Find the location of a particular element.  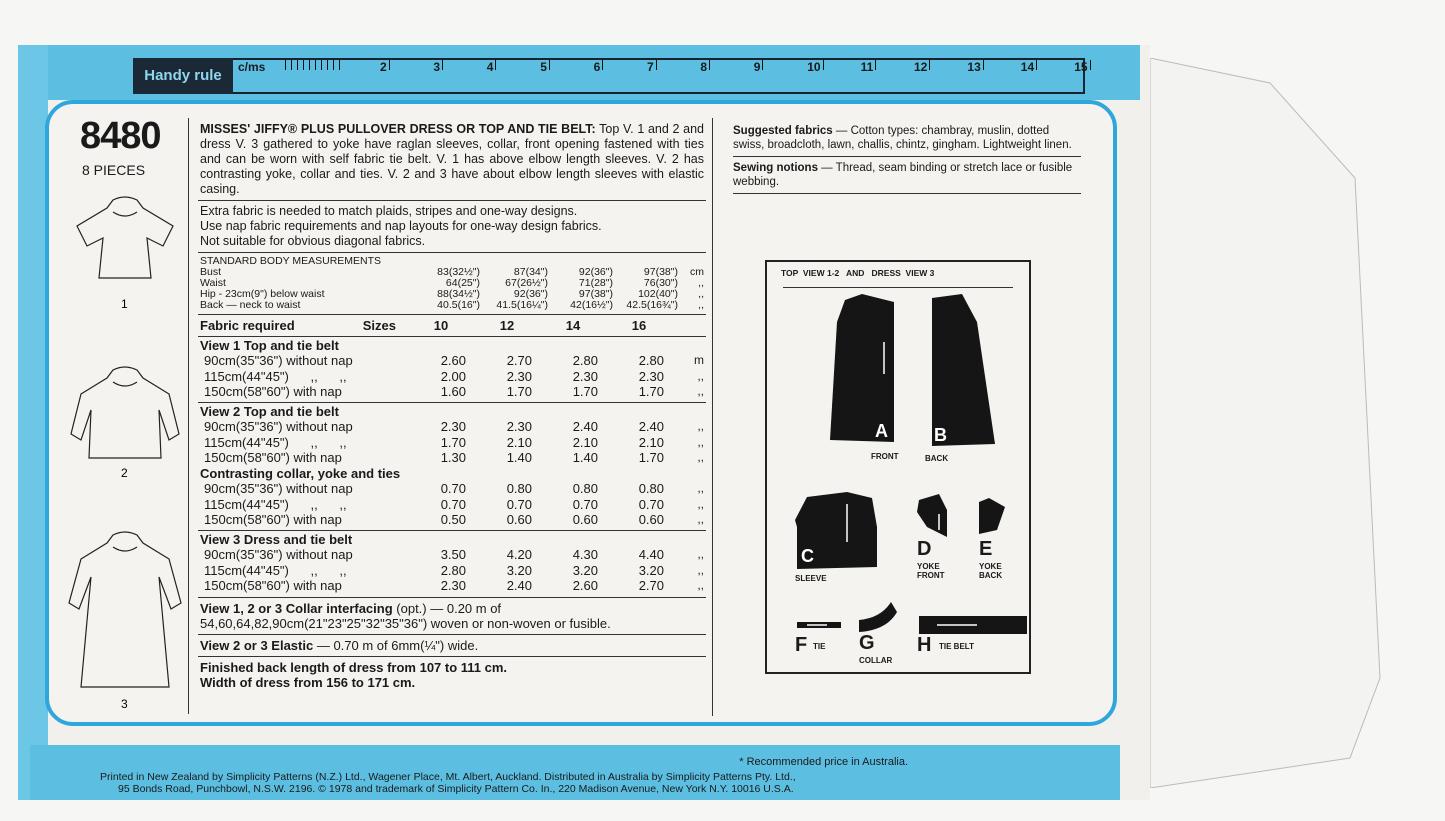

measurement-unit: cm is located at coordinates (697, 272).